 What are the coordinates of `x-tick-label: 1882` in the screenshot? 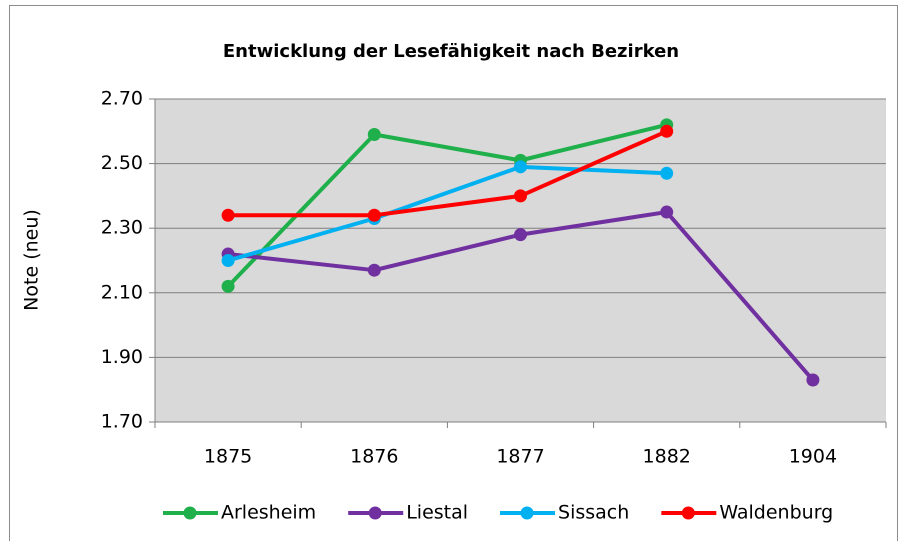 It's located at (667, 457).